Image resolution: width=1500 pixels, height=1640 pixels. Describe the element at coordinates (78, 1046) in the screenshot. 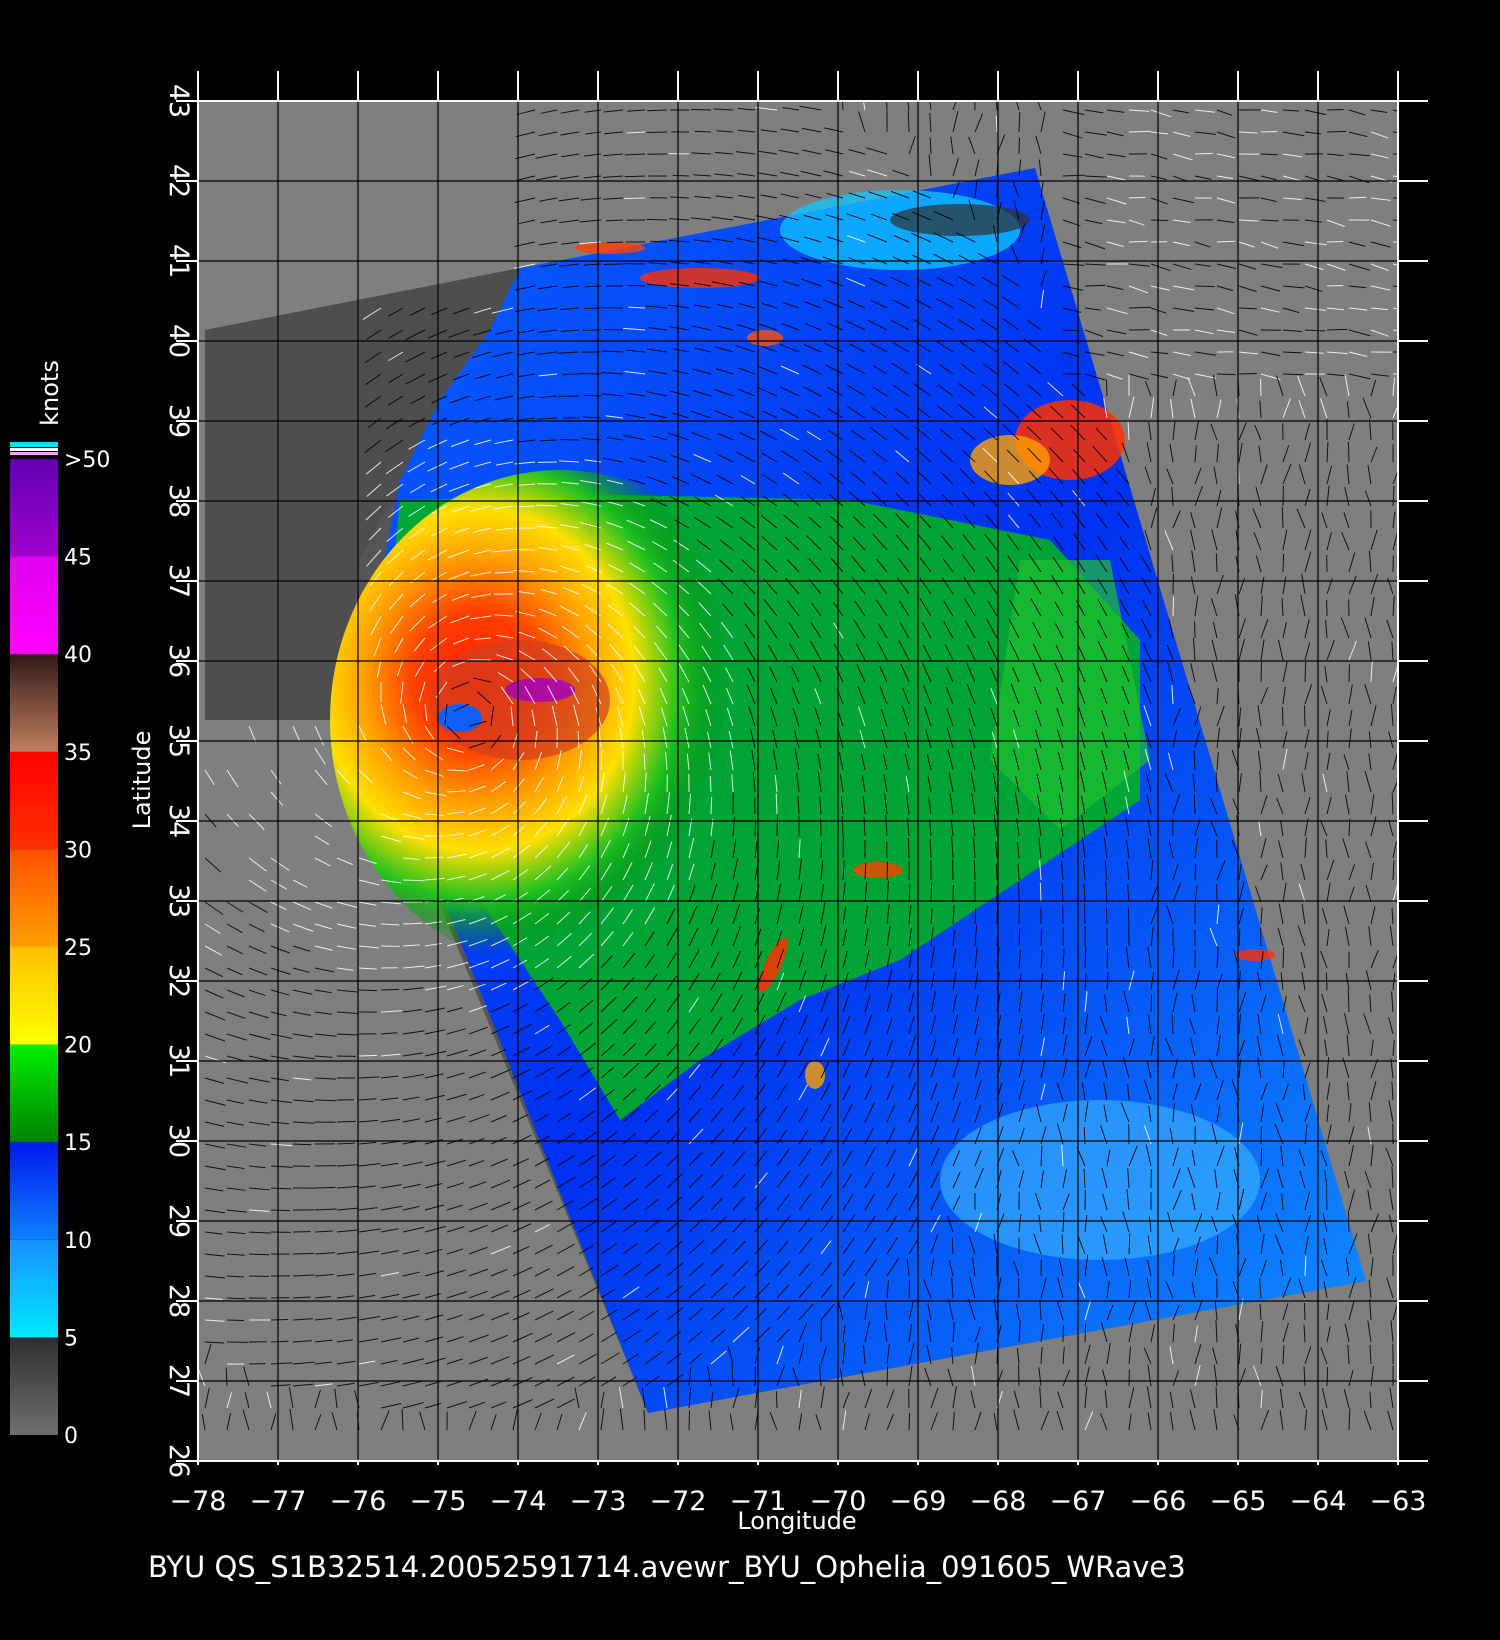

I see `colorbar-tick-label: 20` at that location.